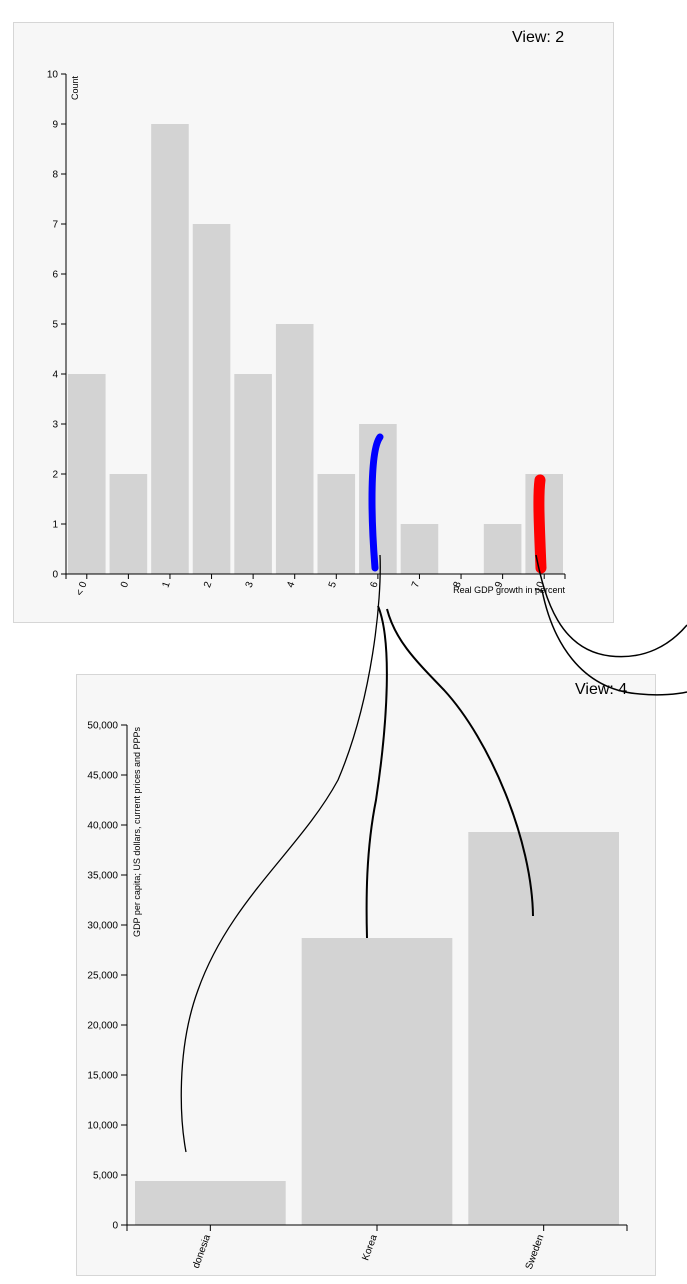 The width and height of the screenshot is (687, 1284). I want to click on y-tick-label: 2, so click(55, 475).